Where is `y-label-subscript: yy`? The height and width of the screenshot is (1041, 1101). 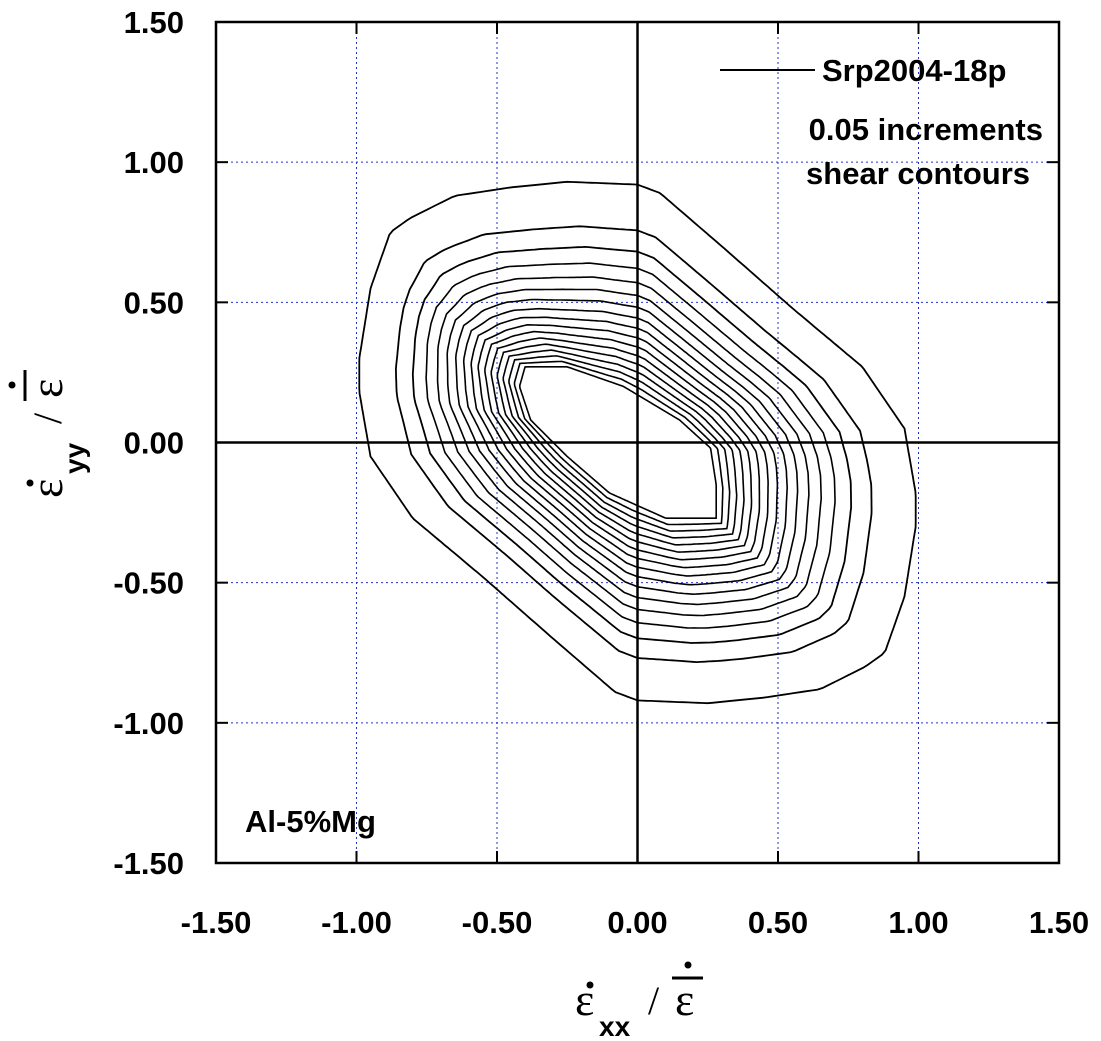
y-label-subscript: yy is located at coordinates (74, 458).